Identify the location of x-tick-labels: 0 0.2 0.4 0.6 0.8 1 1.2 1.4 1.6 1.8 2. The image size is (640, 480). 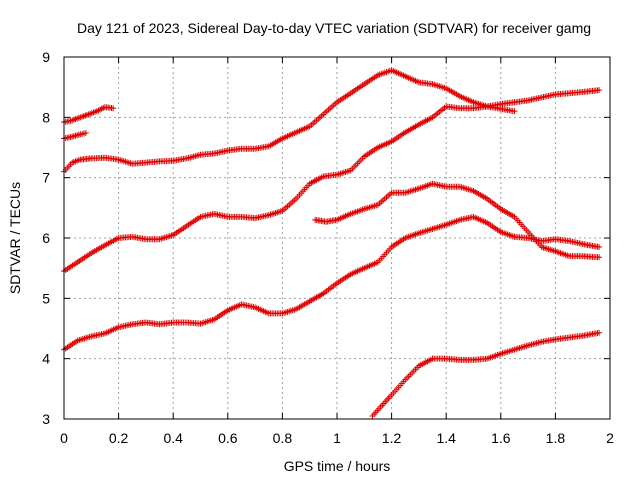
(337, 438).